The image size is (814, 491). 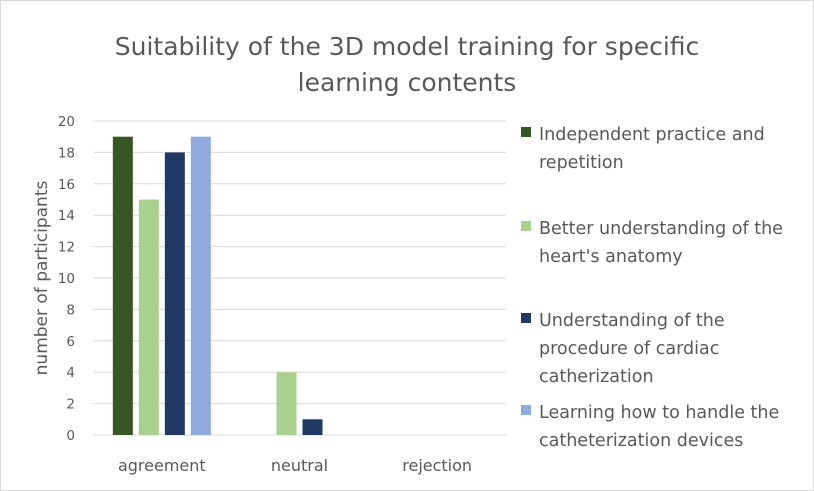 What do you see at coordinates (42, 278) in the screenshot?
I see `y-axis-label: number of participants` at bounding box center [42, 278].